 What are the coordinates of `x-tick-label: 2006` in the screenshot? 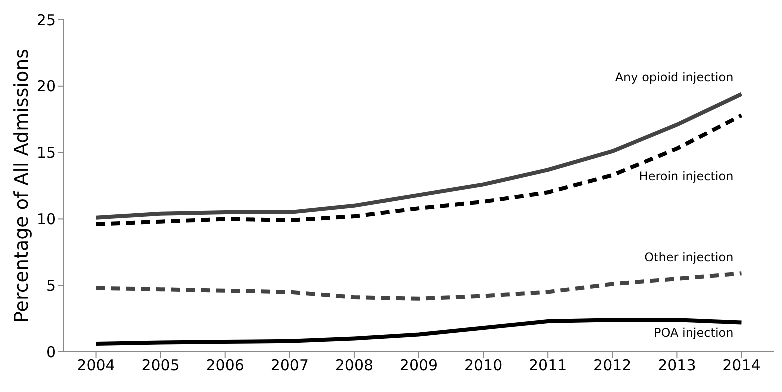 It's located at (225, 365).